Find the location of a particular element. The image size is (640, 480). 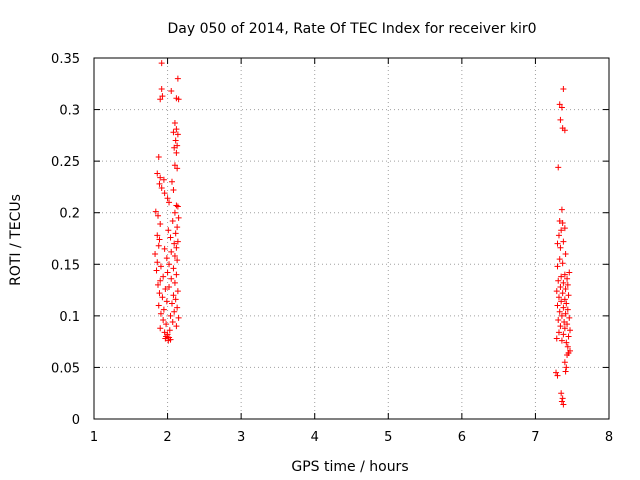

y-tick-label: 0.2 is located at coordinates (69, 214).